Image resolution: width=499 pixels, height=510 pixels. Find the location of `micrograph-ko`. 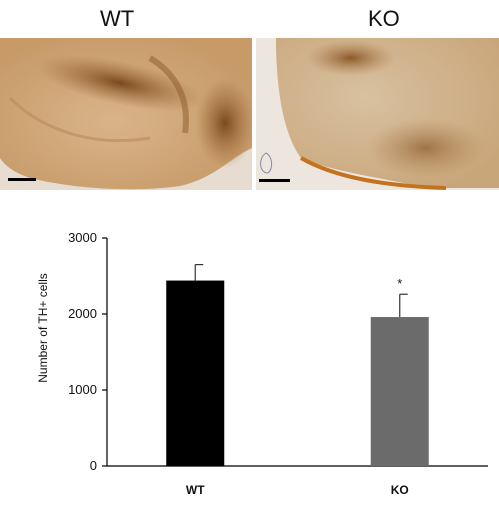

micrograph-ko is located at coordinates (377, 114).